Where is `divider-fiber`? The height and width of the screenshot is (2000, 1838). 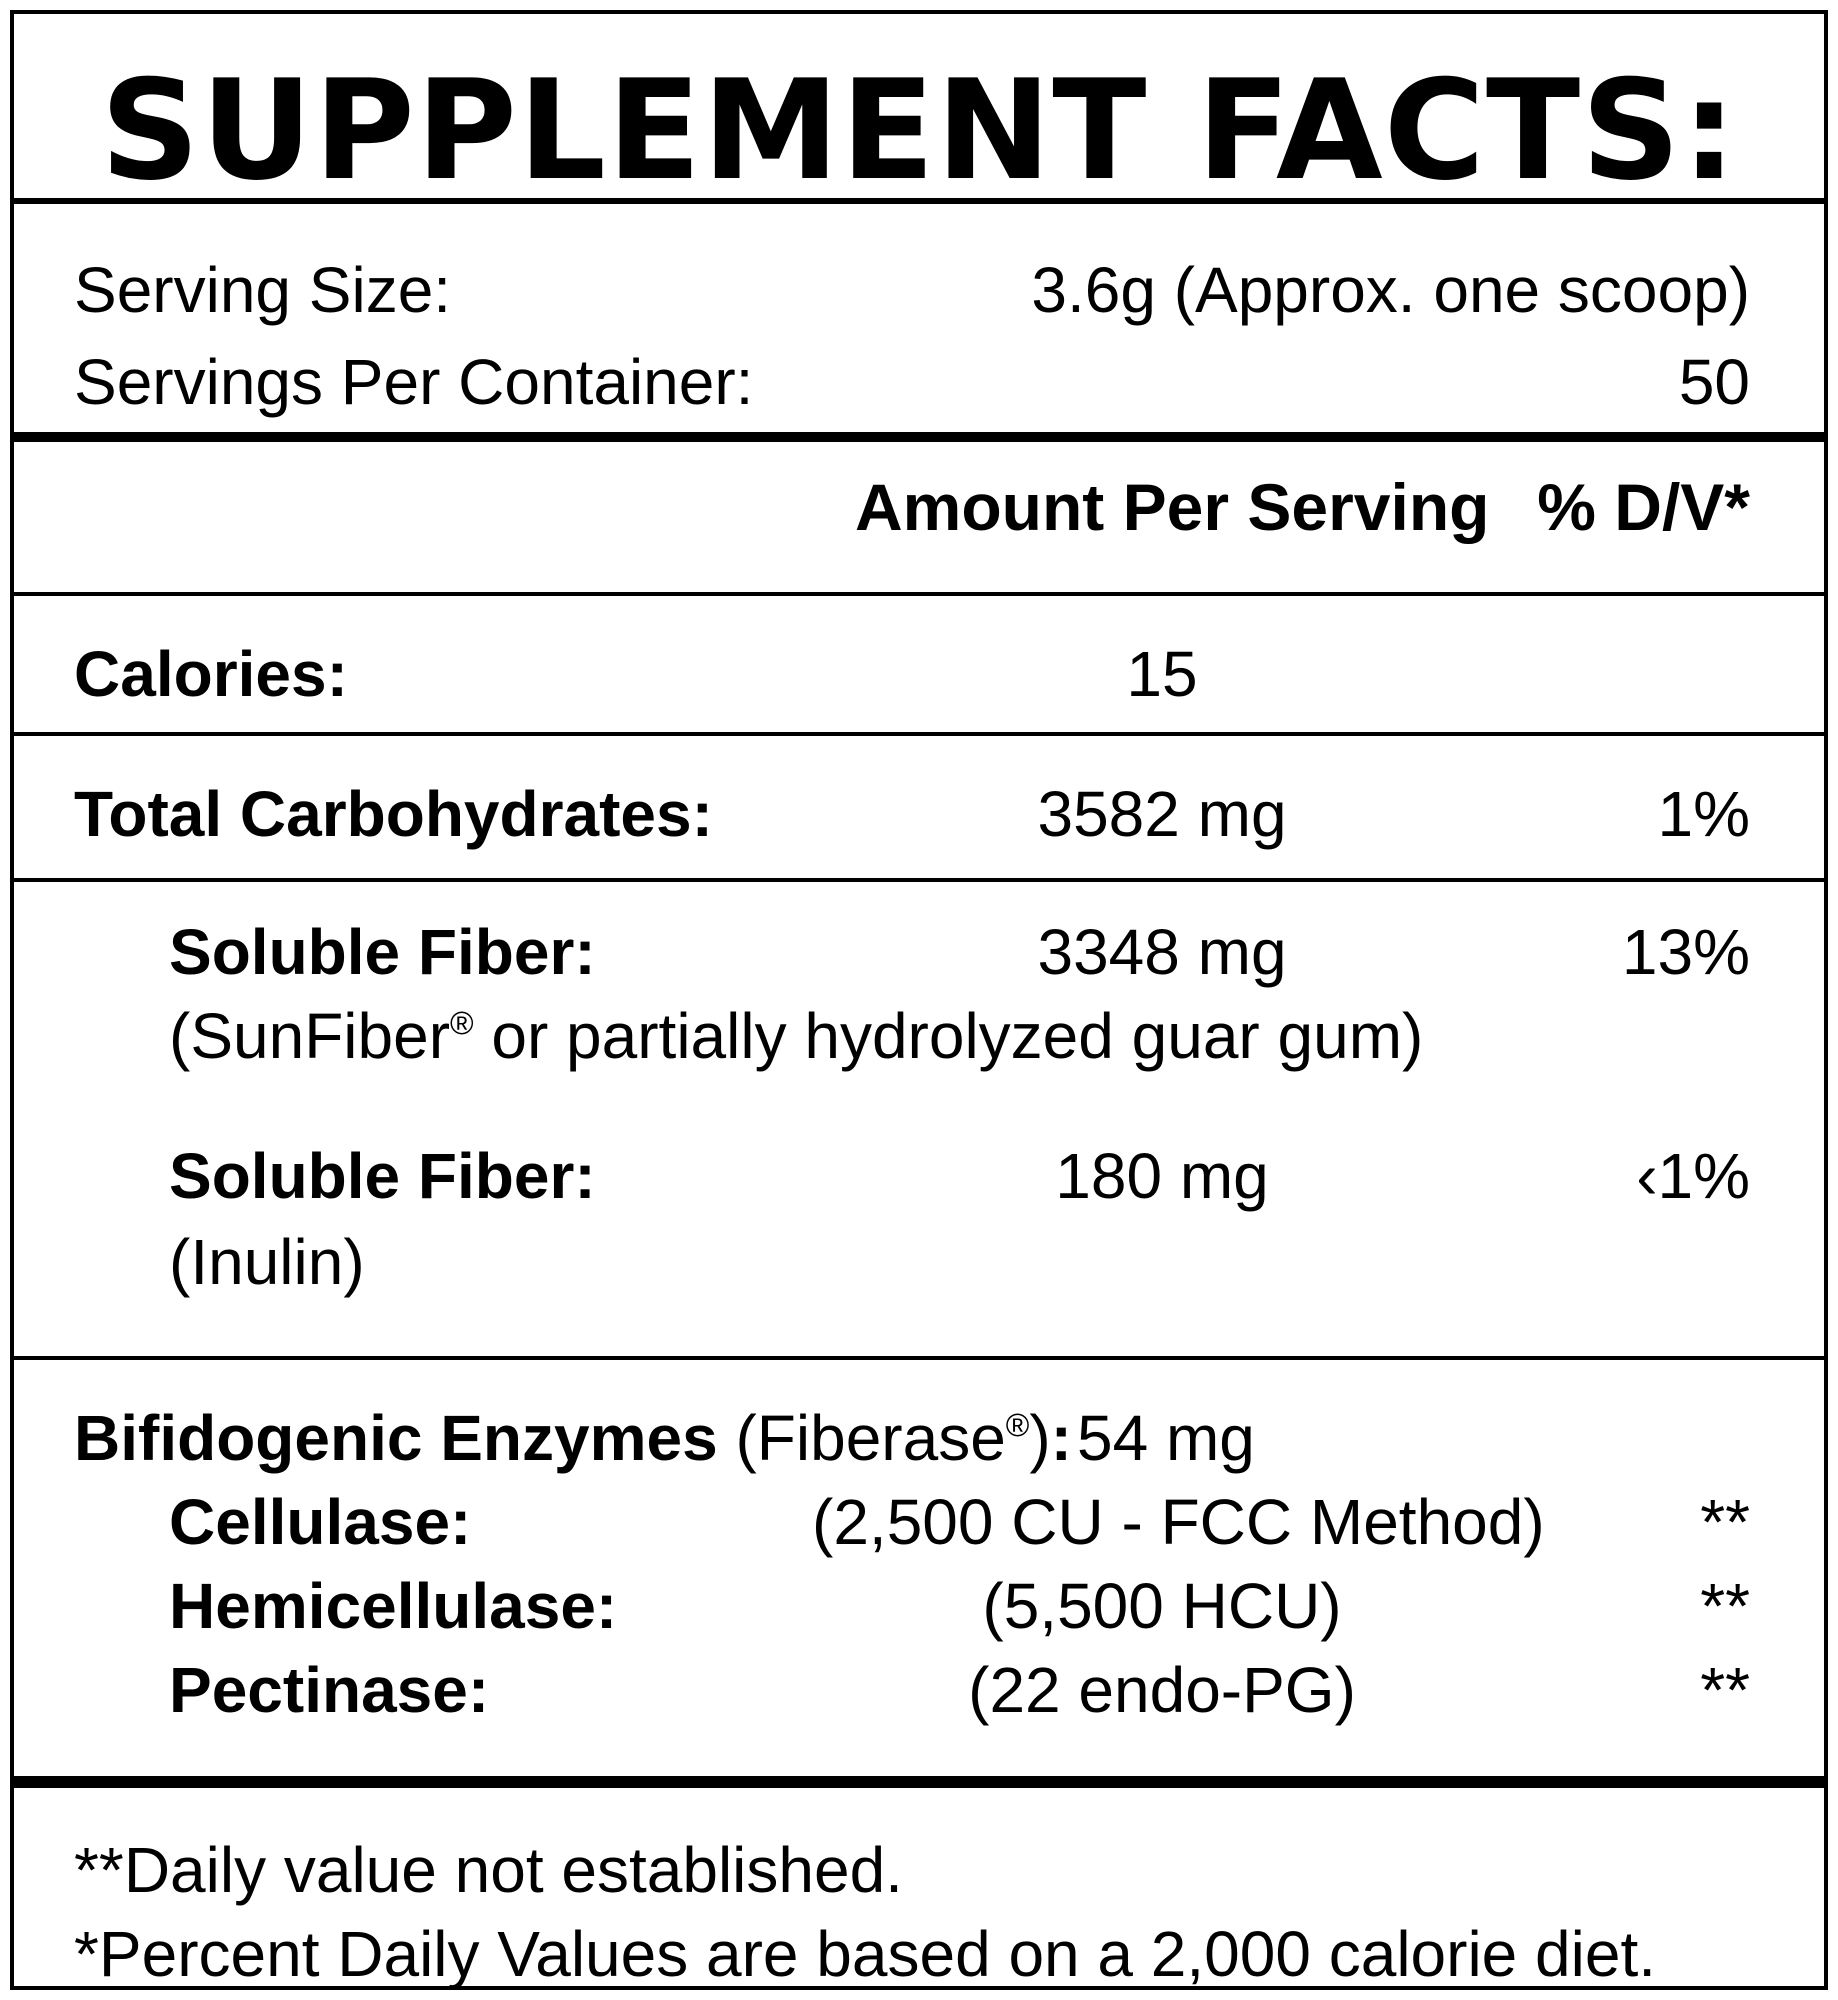
divider-fiber is located at coordinates (919, 1358).